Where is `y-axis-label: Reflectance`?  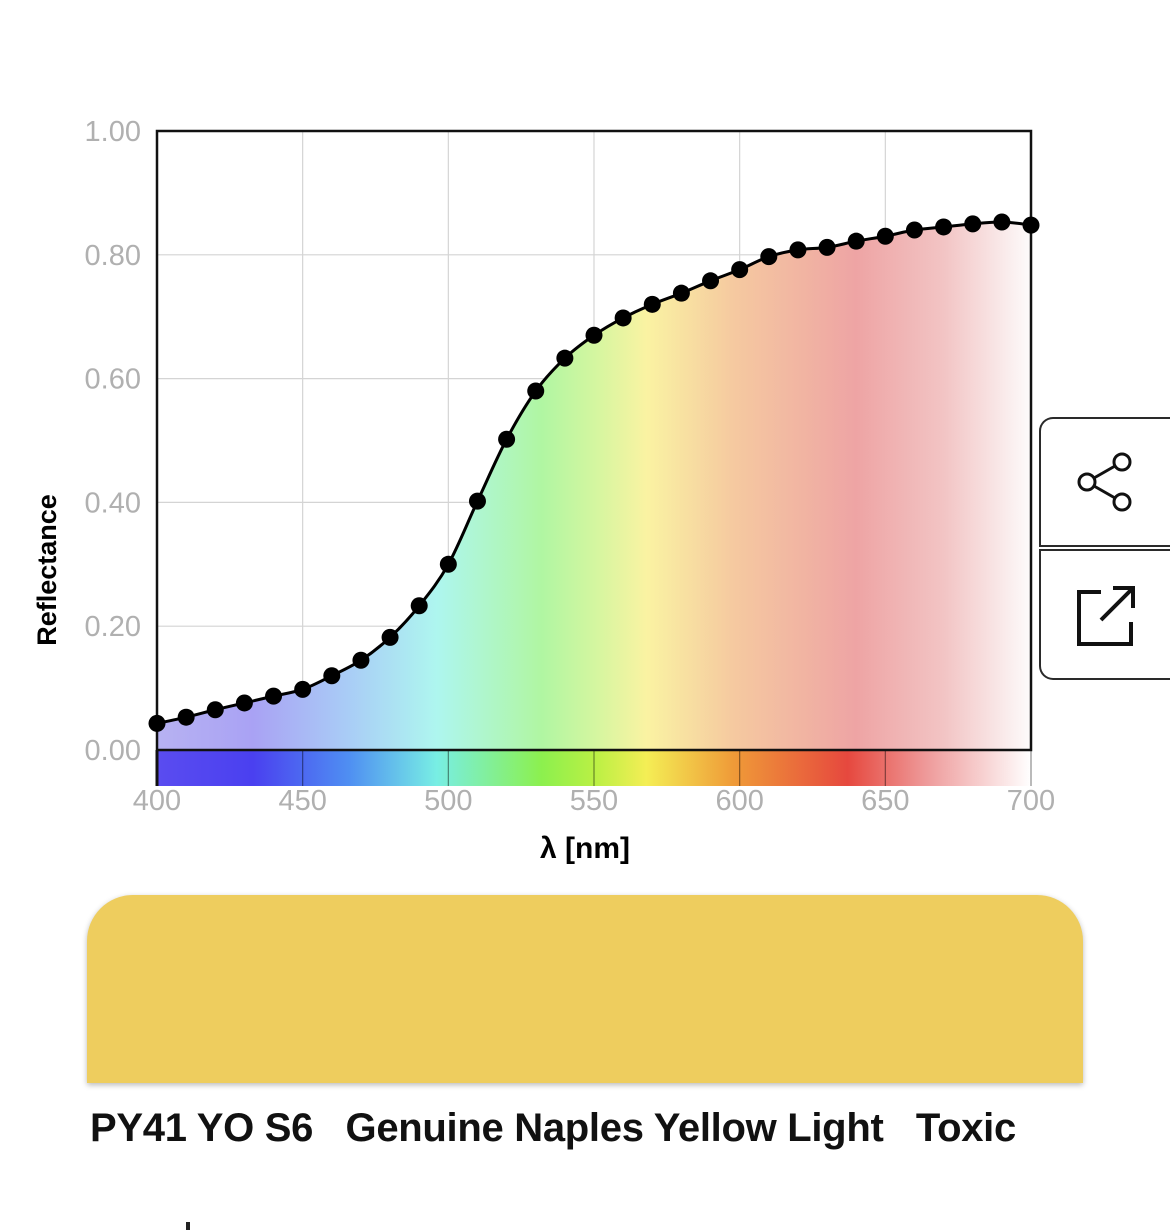
y-axis-label: Reflectance is located at coordinates (47, 570).